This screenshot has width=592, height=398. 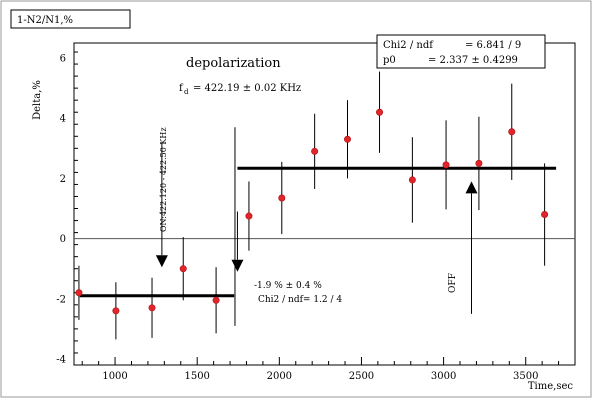 I want to click on on-arrow-1-head, so click(x=161, y=261).